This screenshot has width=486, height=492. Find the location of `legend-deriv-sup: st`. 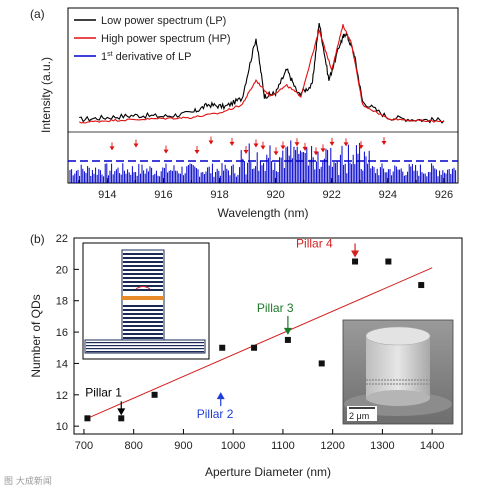

legend-deriv-sup: st is located at coordinates (110, 54).